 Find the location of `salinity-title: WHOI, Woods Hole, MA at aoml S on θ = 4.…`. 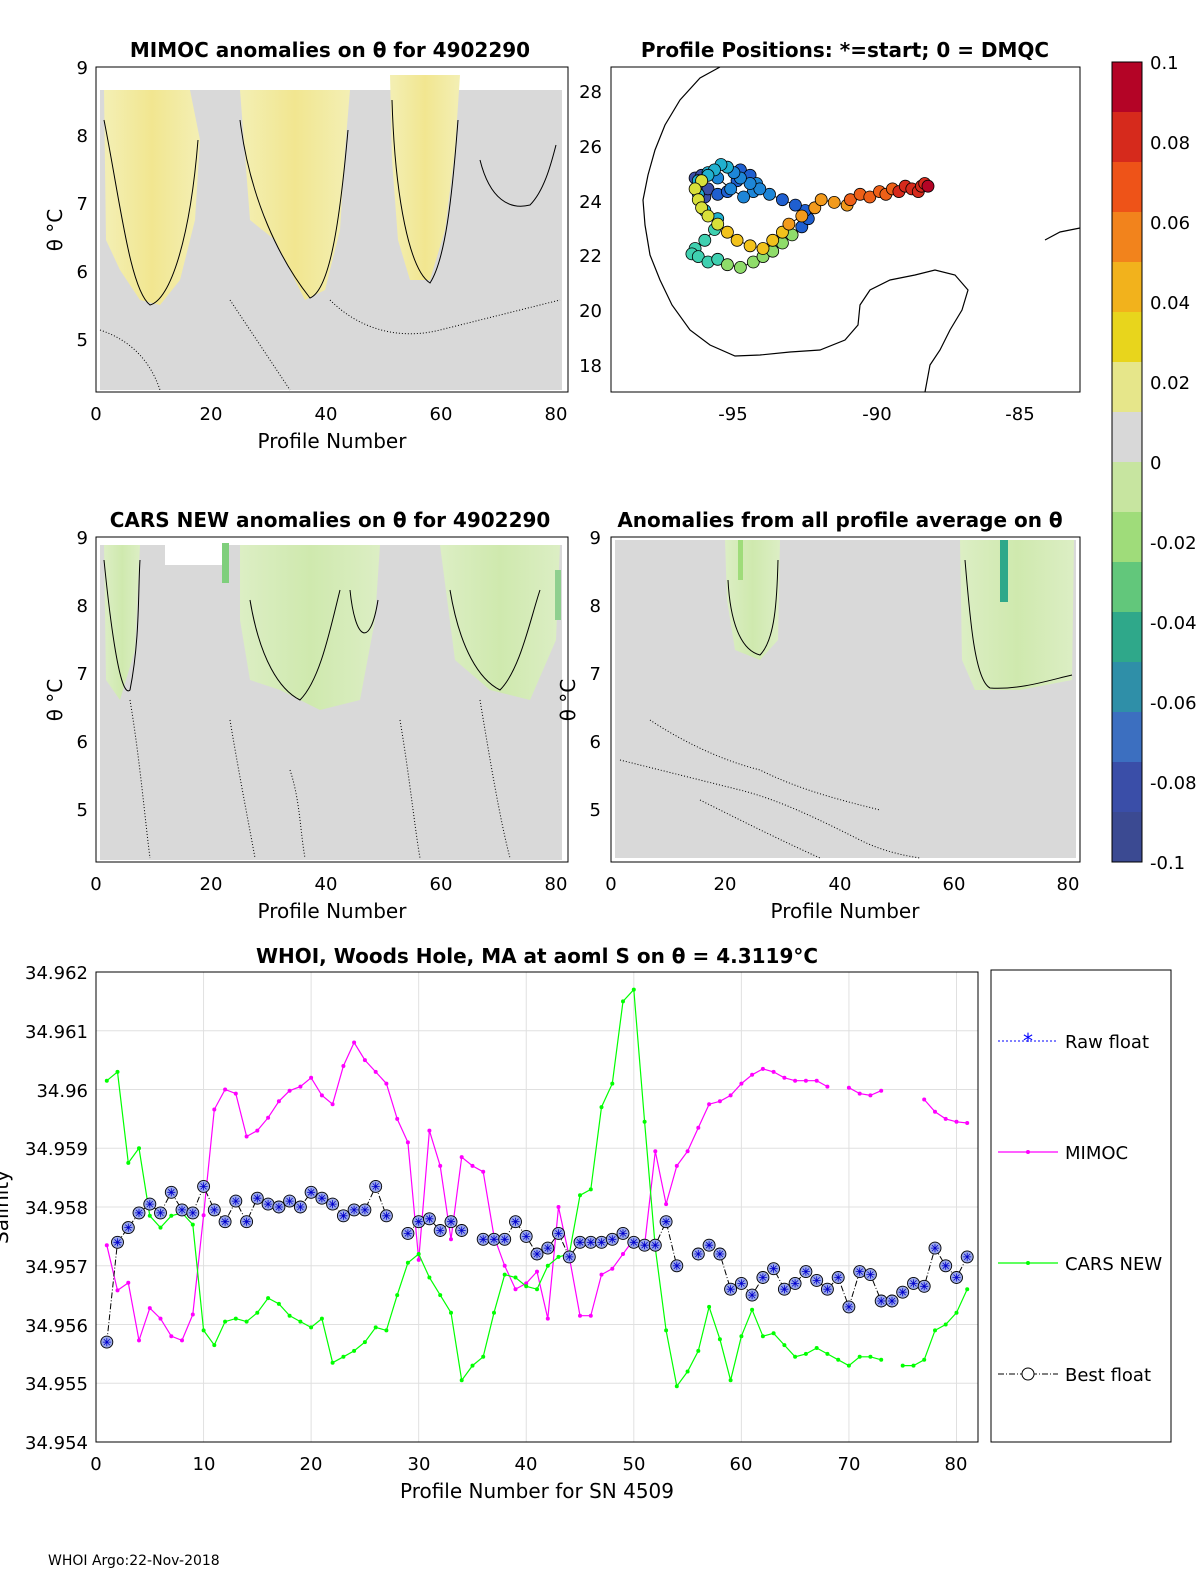

salinity-title: WHOI, Woods Hole, MA at aoml S on θ = 4.… is located at coordinates (537, 956).